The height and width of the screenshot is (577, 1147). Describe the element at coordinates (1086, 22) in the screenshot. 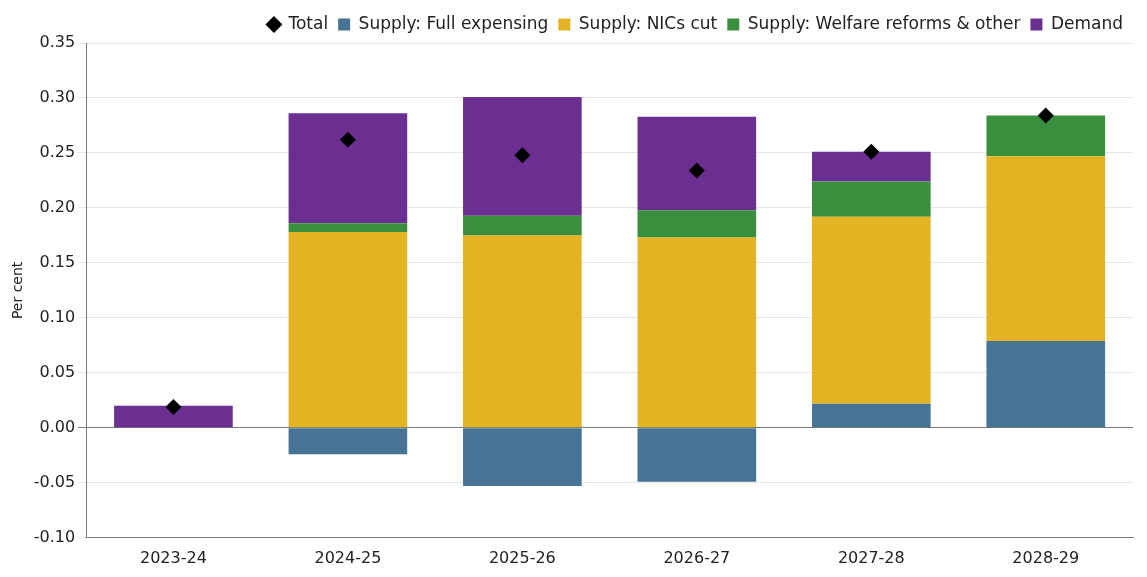

I see `legend-label: Demand` at that location.